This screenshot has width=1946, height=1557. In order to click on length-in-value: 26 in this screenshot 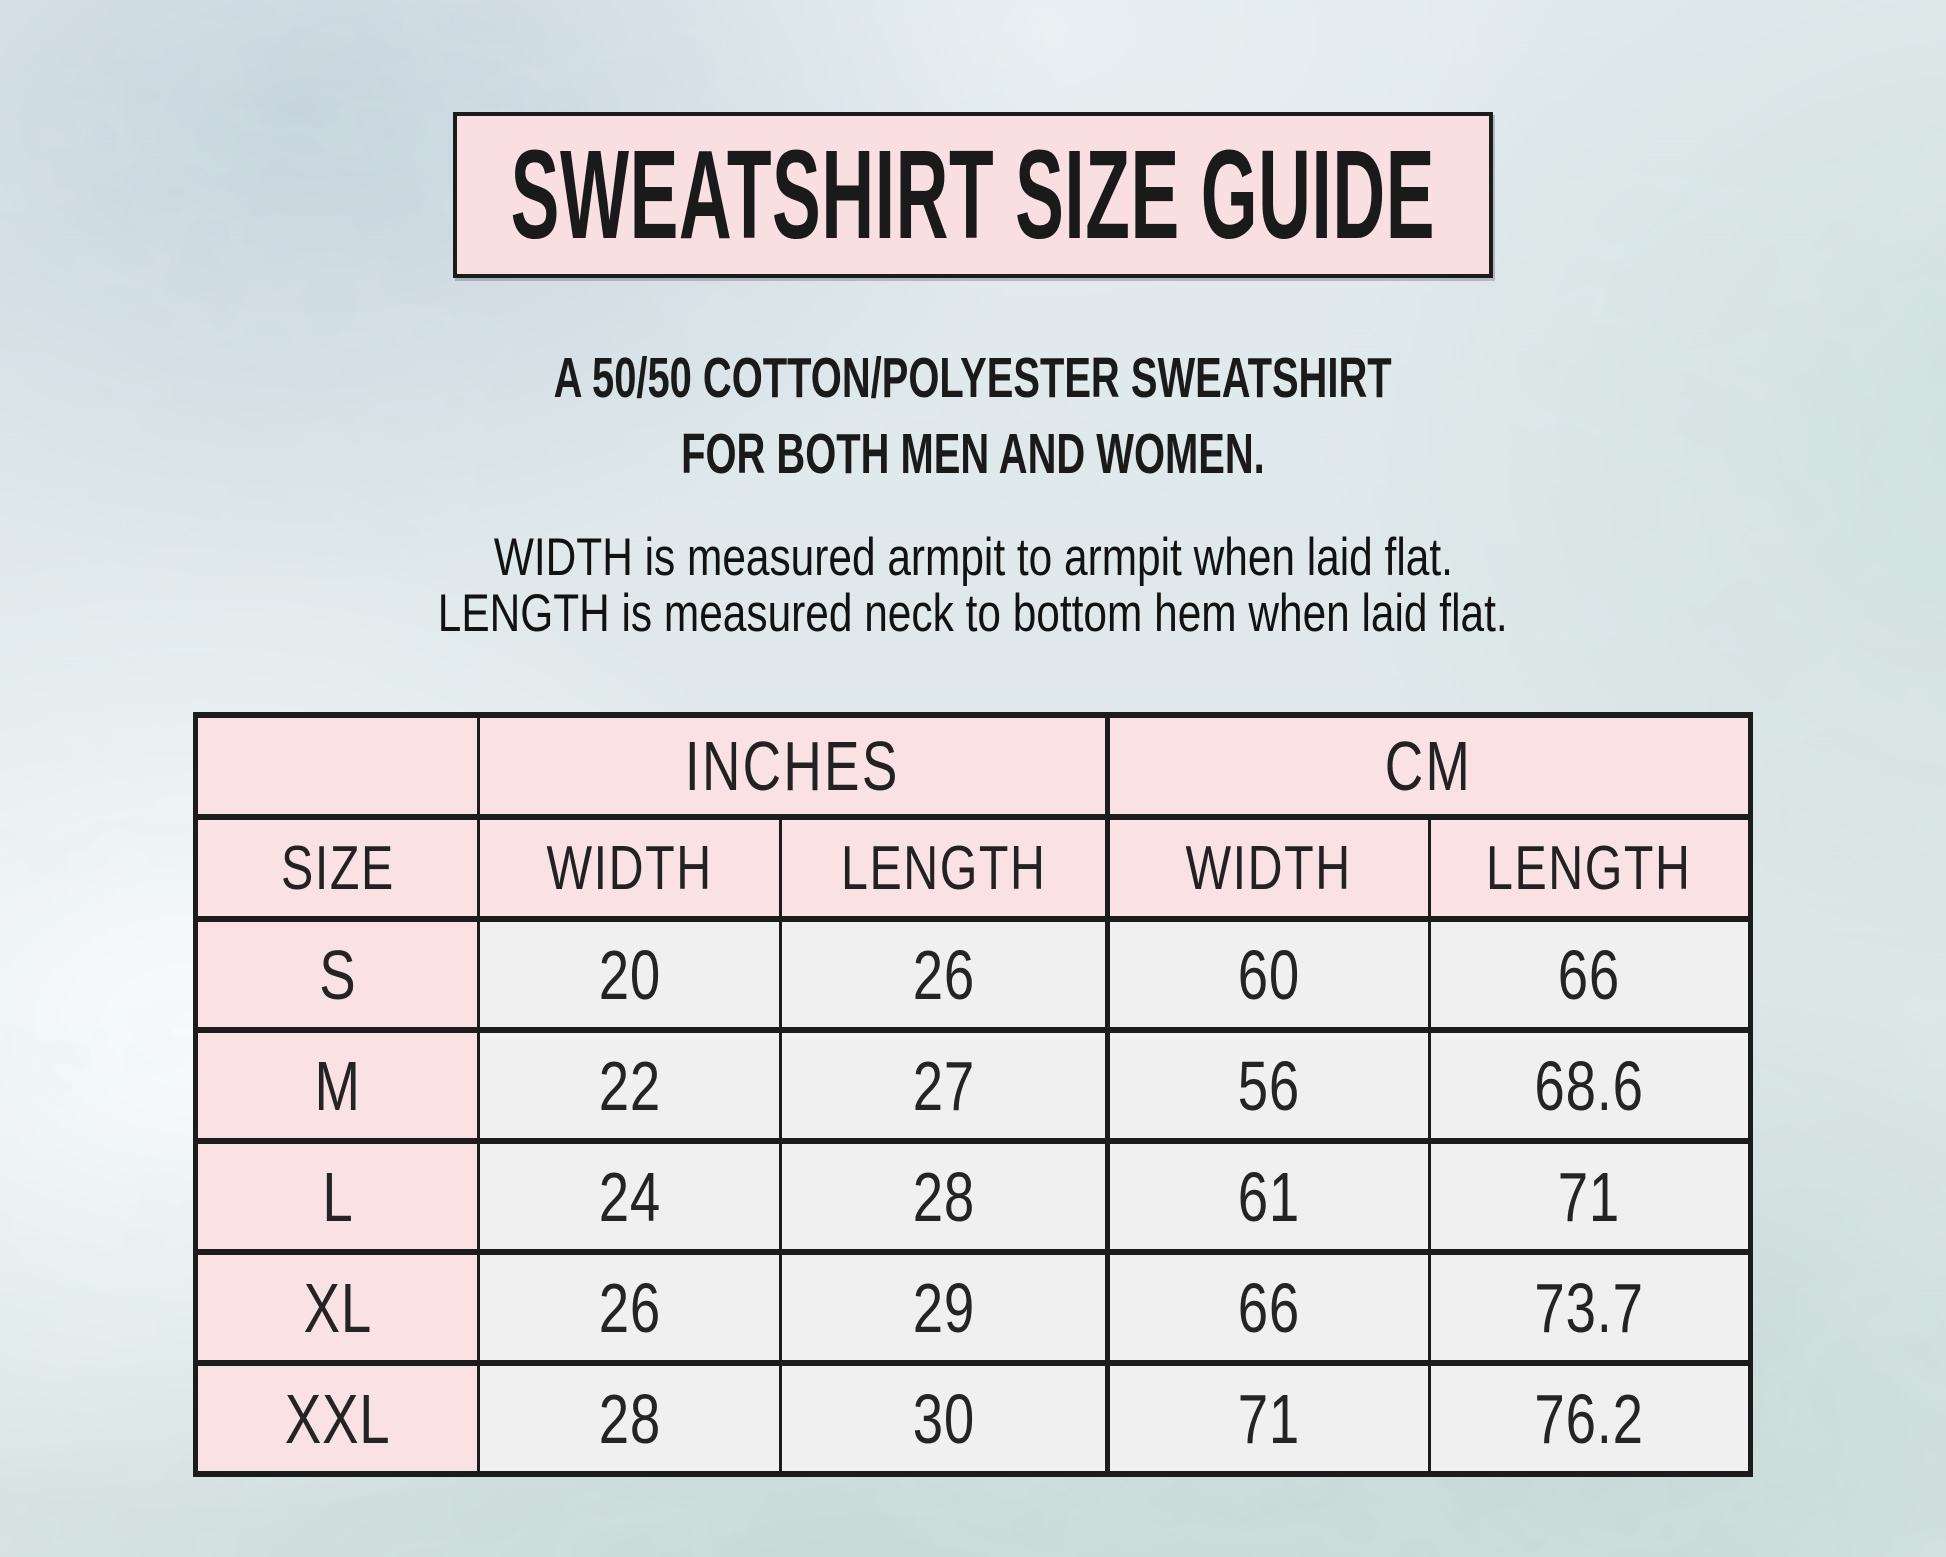, I will do `click(943, 974)`.